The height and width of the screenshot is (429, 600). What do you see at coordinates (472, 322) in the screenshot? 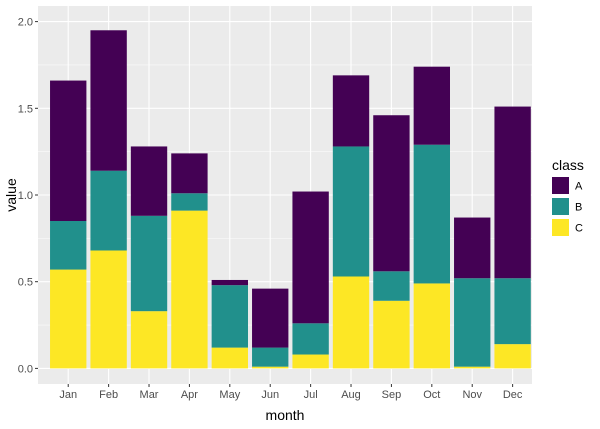
I see `bar-segment-b-nov` at bounding box center [472, 322].